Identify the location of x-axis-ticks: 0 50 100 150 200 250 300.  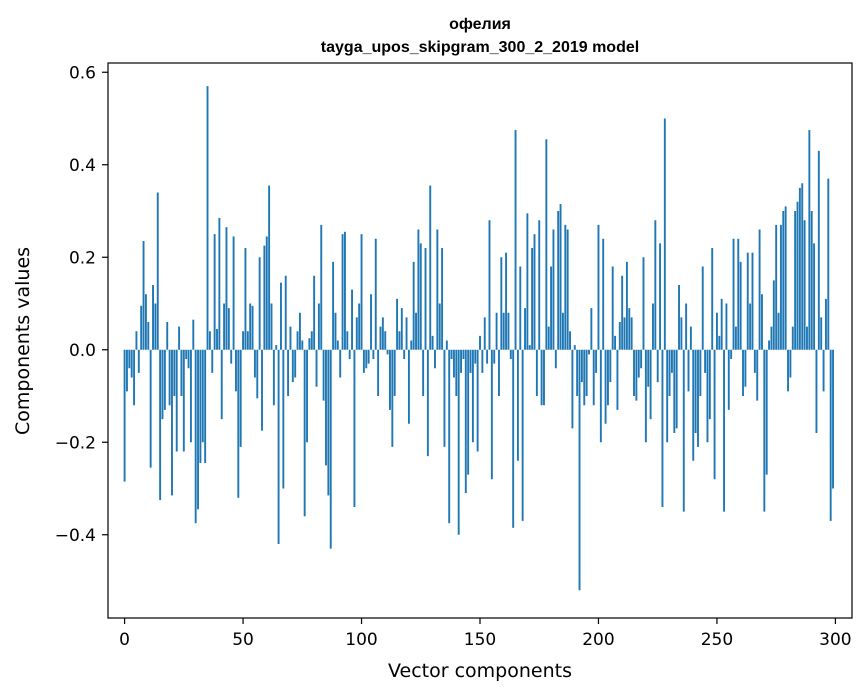
(485, 634).